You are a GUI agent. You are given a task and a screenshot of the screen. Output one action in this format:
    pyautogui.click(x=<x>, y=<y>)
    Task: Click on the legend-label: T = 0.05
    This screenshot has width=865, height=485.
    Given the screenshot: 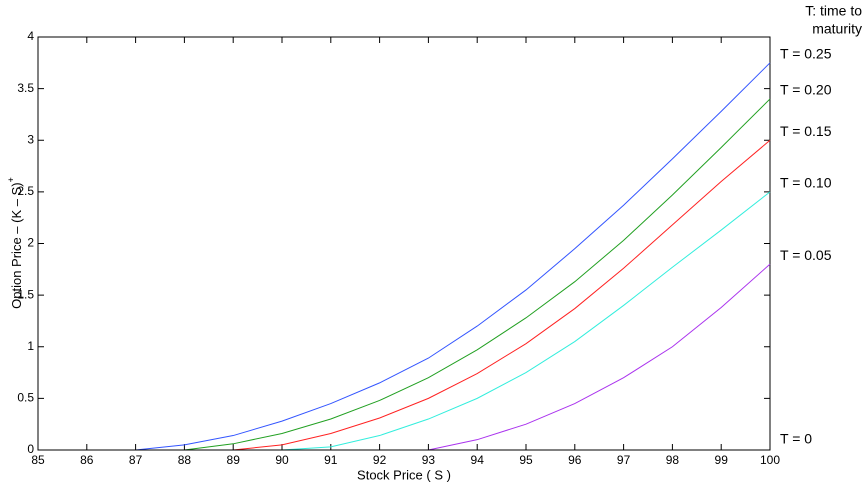 What is the action you would take?
    pyautogui.click(x=806, y=255)
    